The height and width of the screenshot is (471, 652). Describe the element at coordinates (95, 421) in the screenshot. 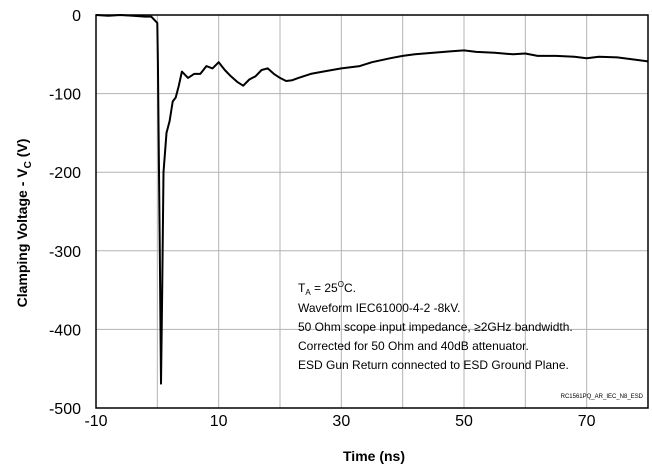

I see `x-tick-label: -10` at that location.